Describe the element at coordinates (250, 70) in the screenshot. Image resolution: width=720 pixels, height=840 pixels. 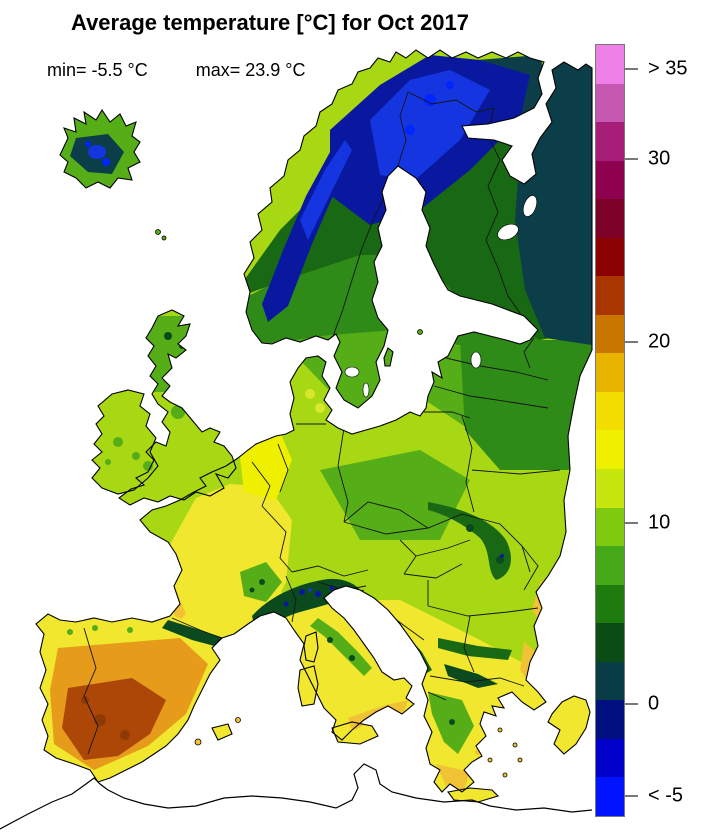
I see `max-temperature-label: max= 23.9 °C` at that location.